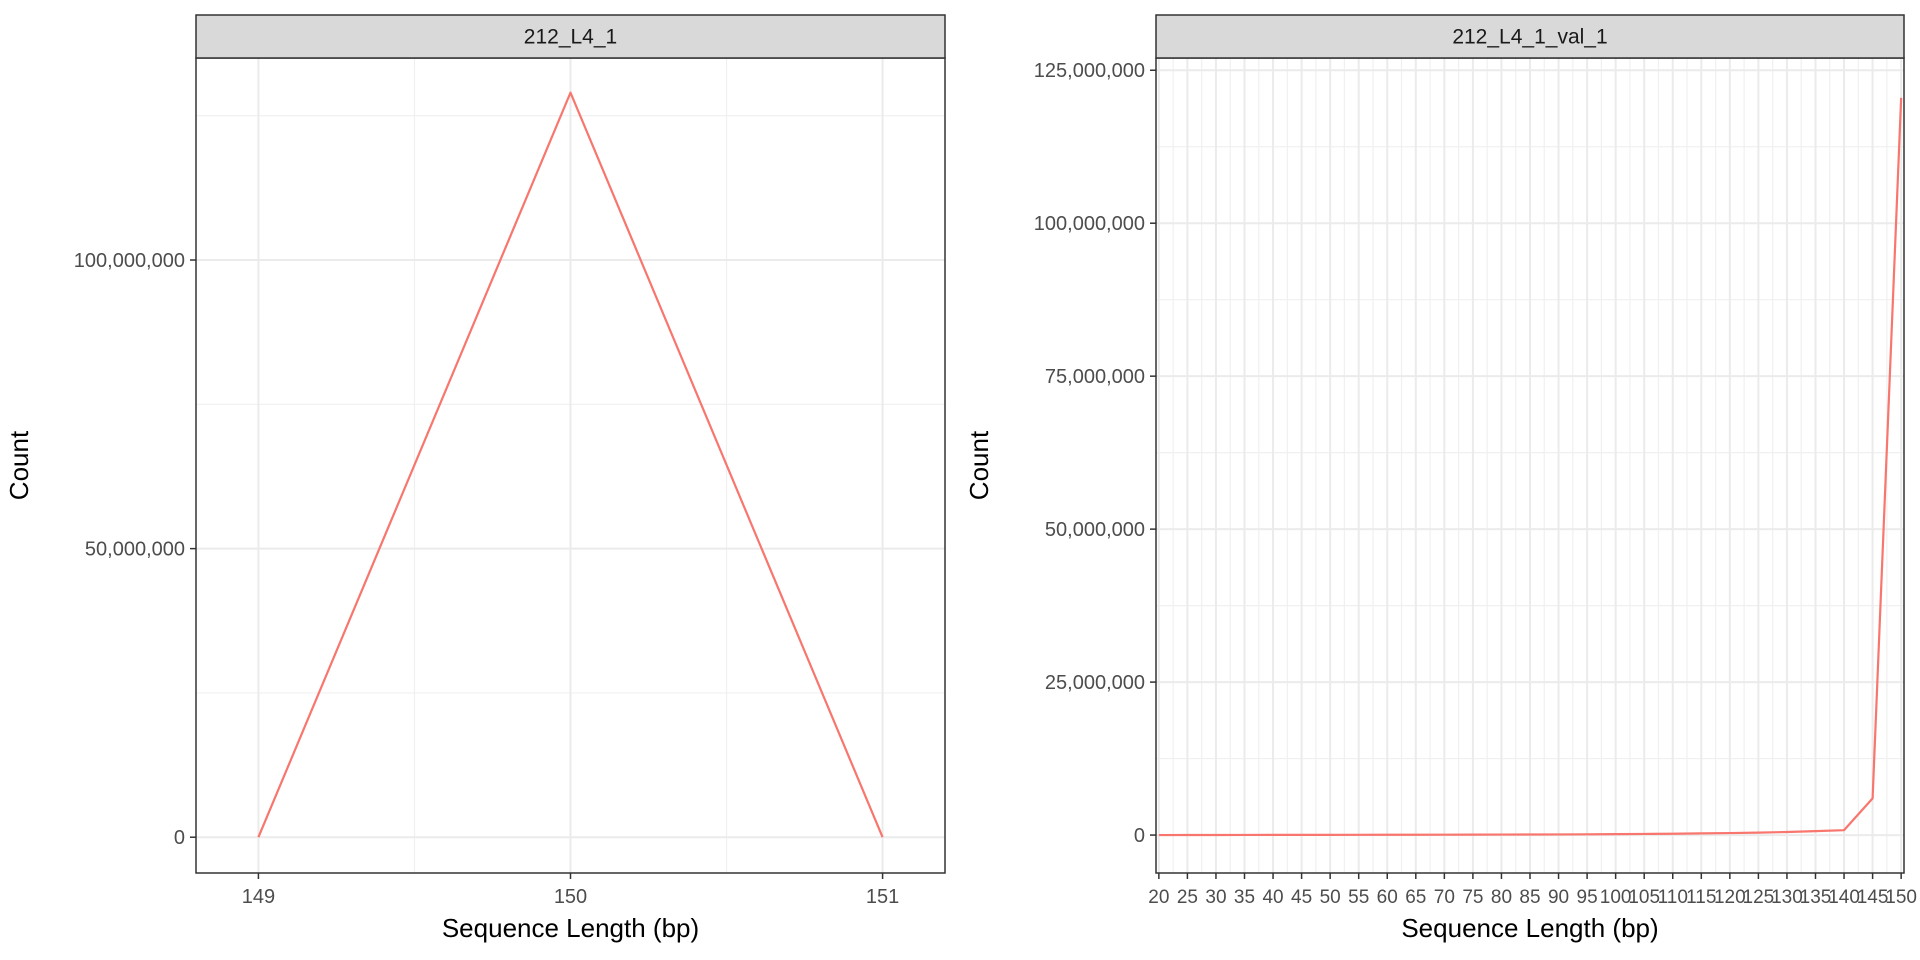  What do you see at coordinates (882, 897) in the screenshot?
I see `x-tick-label: 151` at bounding box center [882, 897].